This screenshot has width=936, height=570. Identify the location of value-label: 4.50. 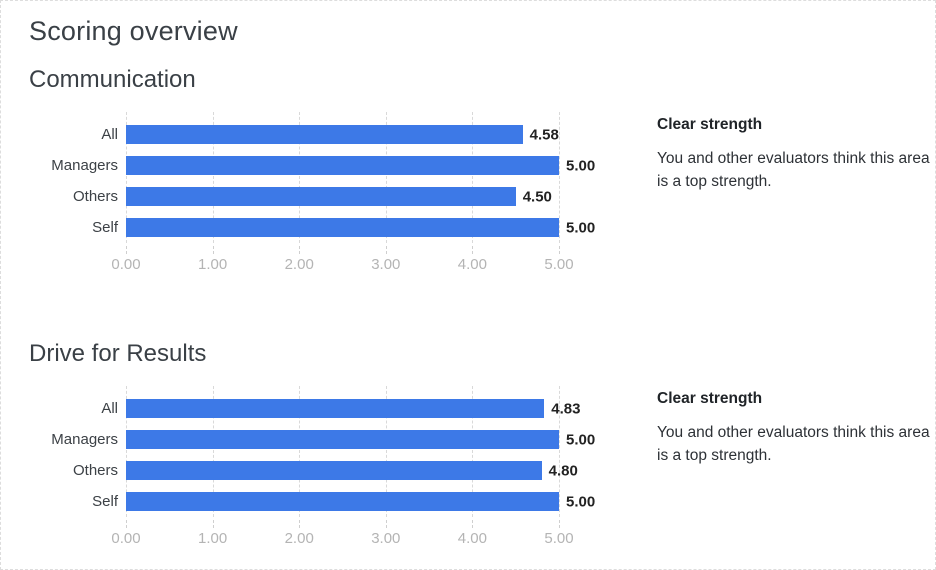
(537, 196).